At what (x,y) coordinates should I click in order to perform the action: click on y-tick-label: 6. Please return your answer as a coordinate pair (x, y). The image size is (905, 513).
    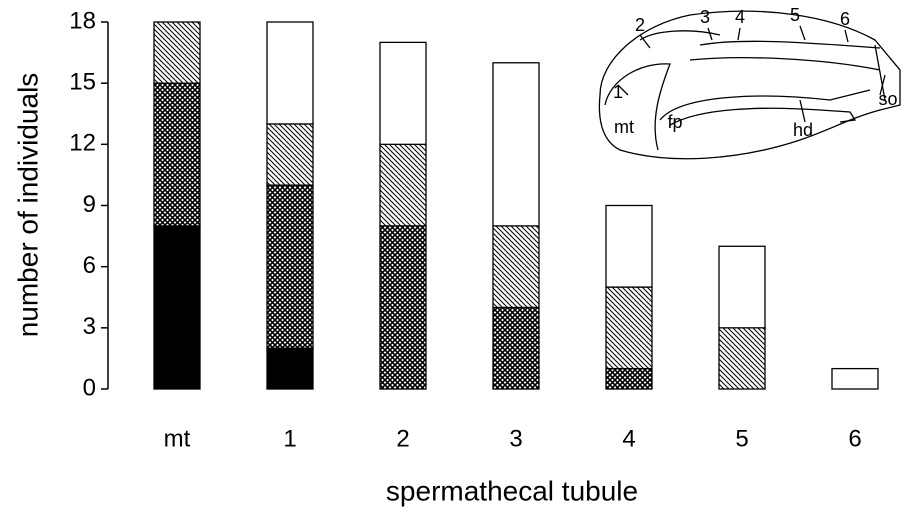
    Looking at the image, I should click on (89, 265).